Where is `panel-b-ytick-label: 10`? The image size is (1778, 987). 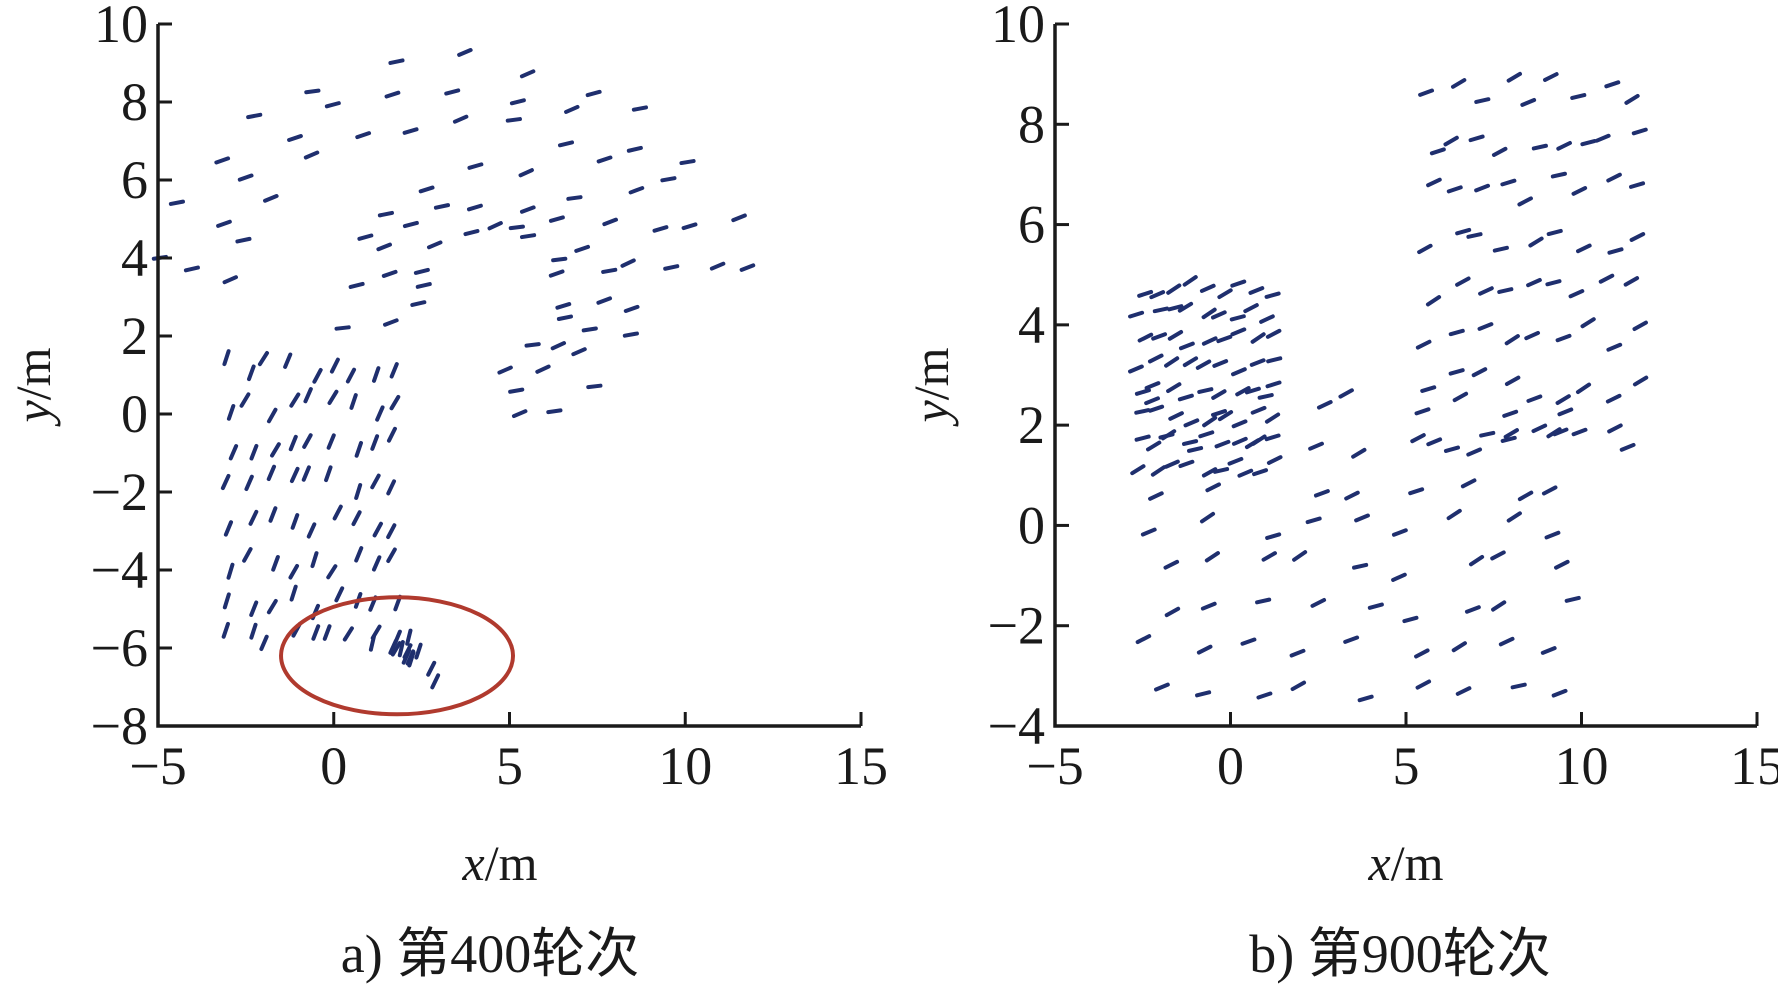 panel-b-ytick-label: 10 is located at coordinates (1018, 27).